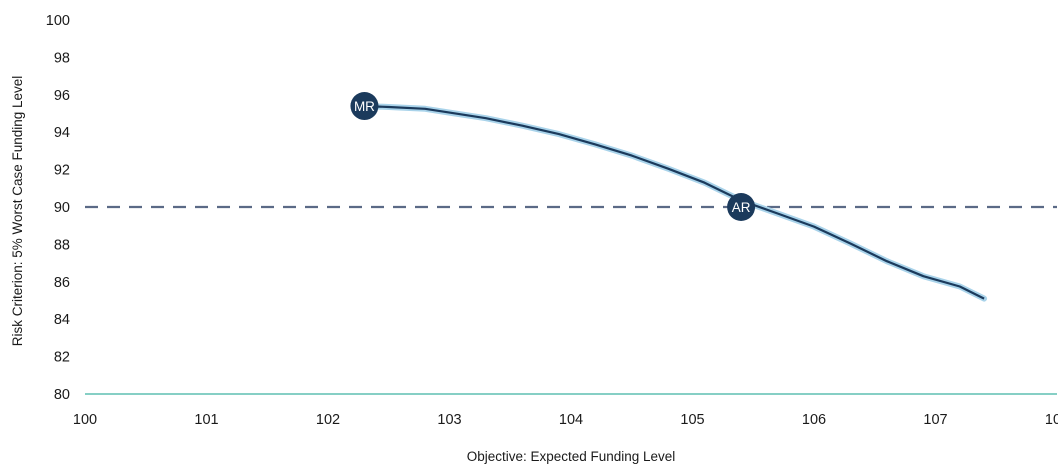 The image size is (1058, 468). Describe the element at coordinates (206, 420) in the screenshot. I see `x-tick-label: 101` at that location.